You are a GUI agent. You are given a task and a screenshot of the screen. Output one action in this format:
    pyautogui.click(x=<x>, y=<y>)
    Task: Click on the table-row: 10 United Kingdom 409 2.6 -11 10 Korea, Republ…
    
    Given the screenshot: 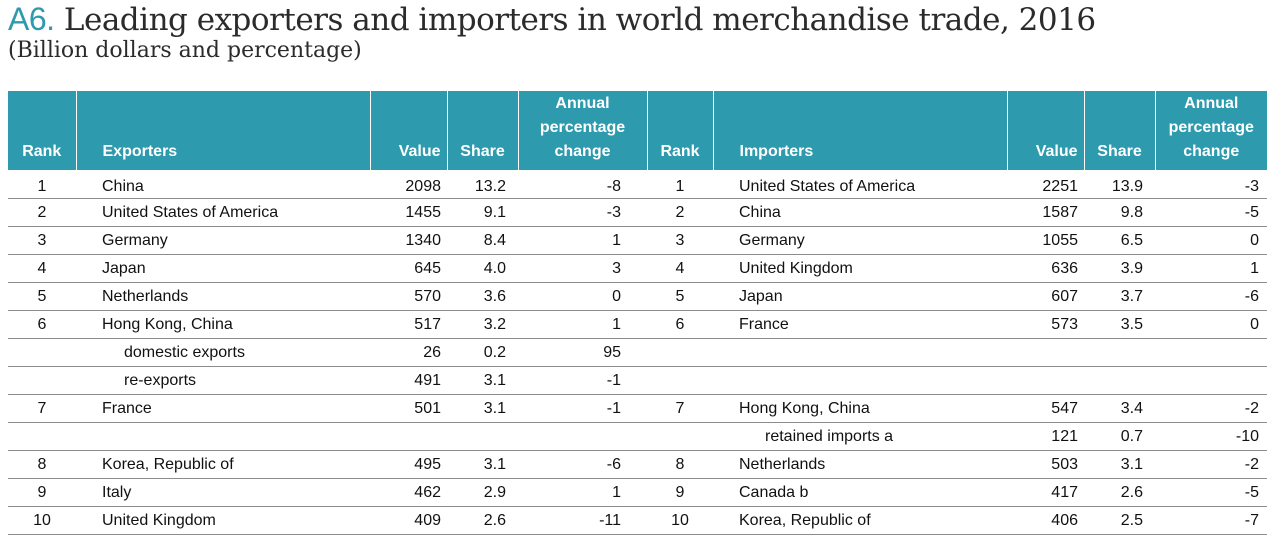 What is the action you would take?
    pyautogui.click(x=637, y=520)
    